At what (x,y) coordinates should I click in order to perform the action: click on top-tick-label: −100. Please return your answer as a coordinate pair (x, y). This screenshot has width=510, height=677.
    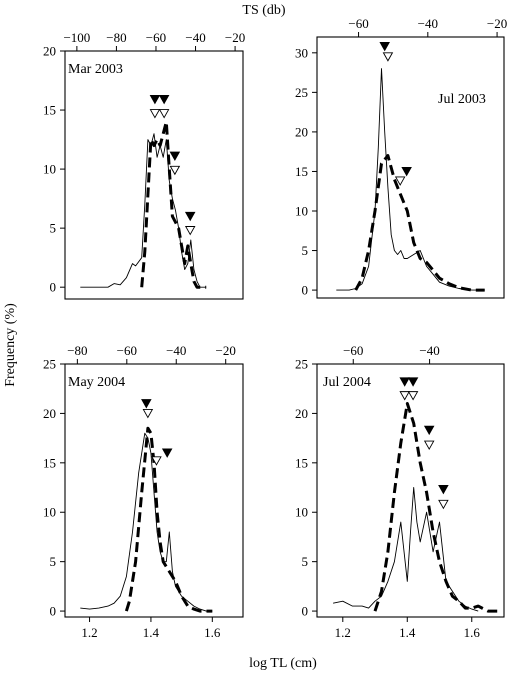
    Looking at the image, I should click on (76, 37).